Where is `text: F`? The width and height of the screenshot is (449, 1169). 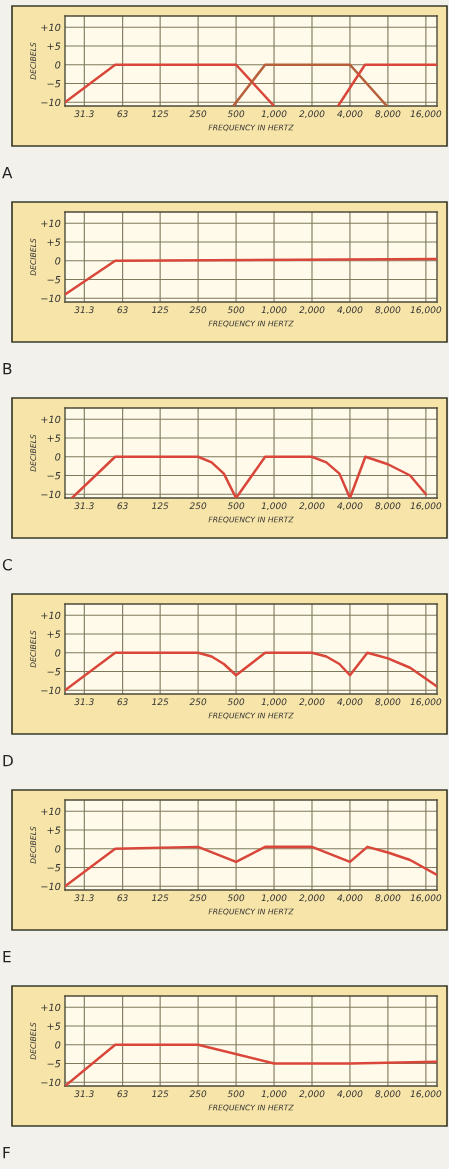
text: F is located at coordinates (6, 1153).